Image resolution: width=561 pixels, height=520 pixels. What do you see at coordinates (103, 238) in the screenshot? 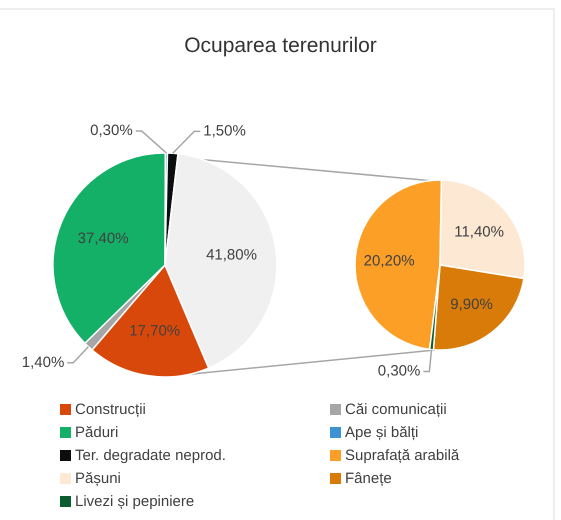
I see `data-label: 37,40%` at bounding box center [103, 238].